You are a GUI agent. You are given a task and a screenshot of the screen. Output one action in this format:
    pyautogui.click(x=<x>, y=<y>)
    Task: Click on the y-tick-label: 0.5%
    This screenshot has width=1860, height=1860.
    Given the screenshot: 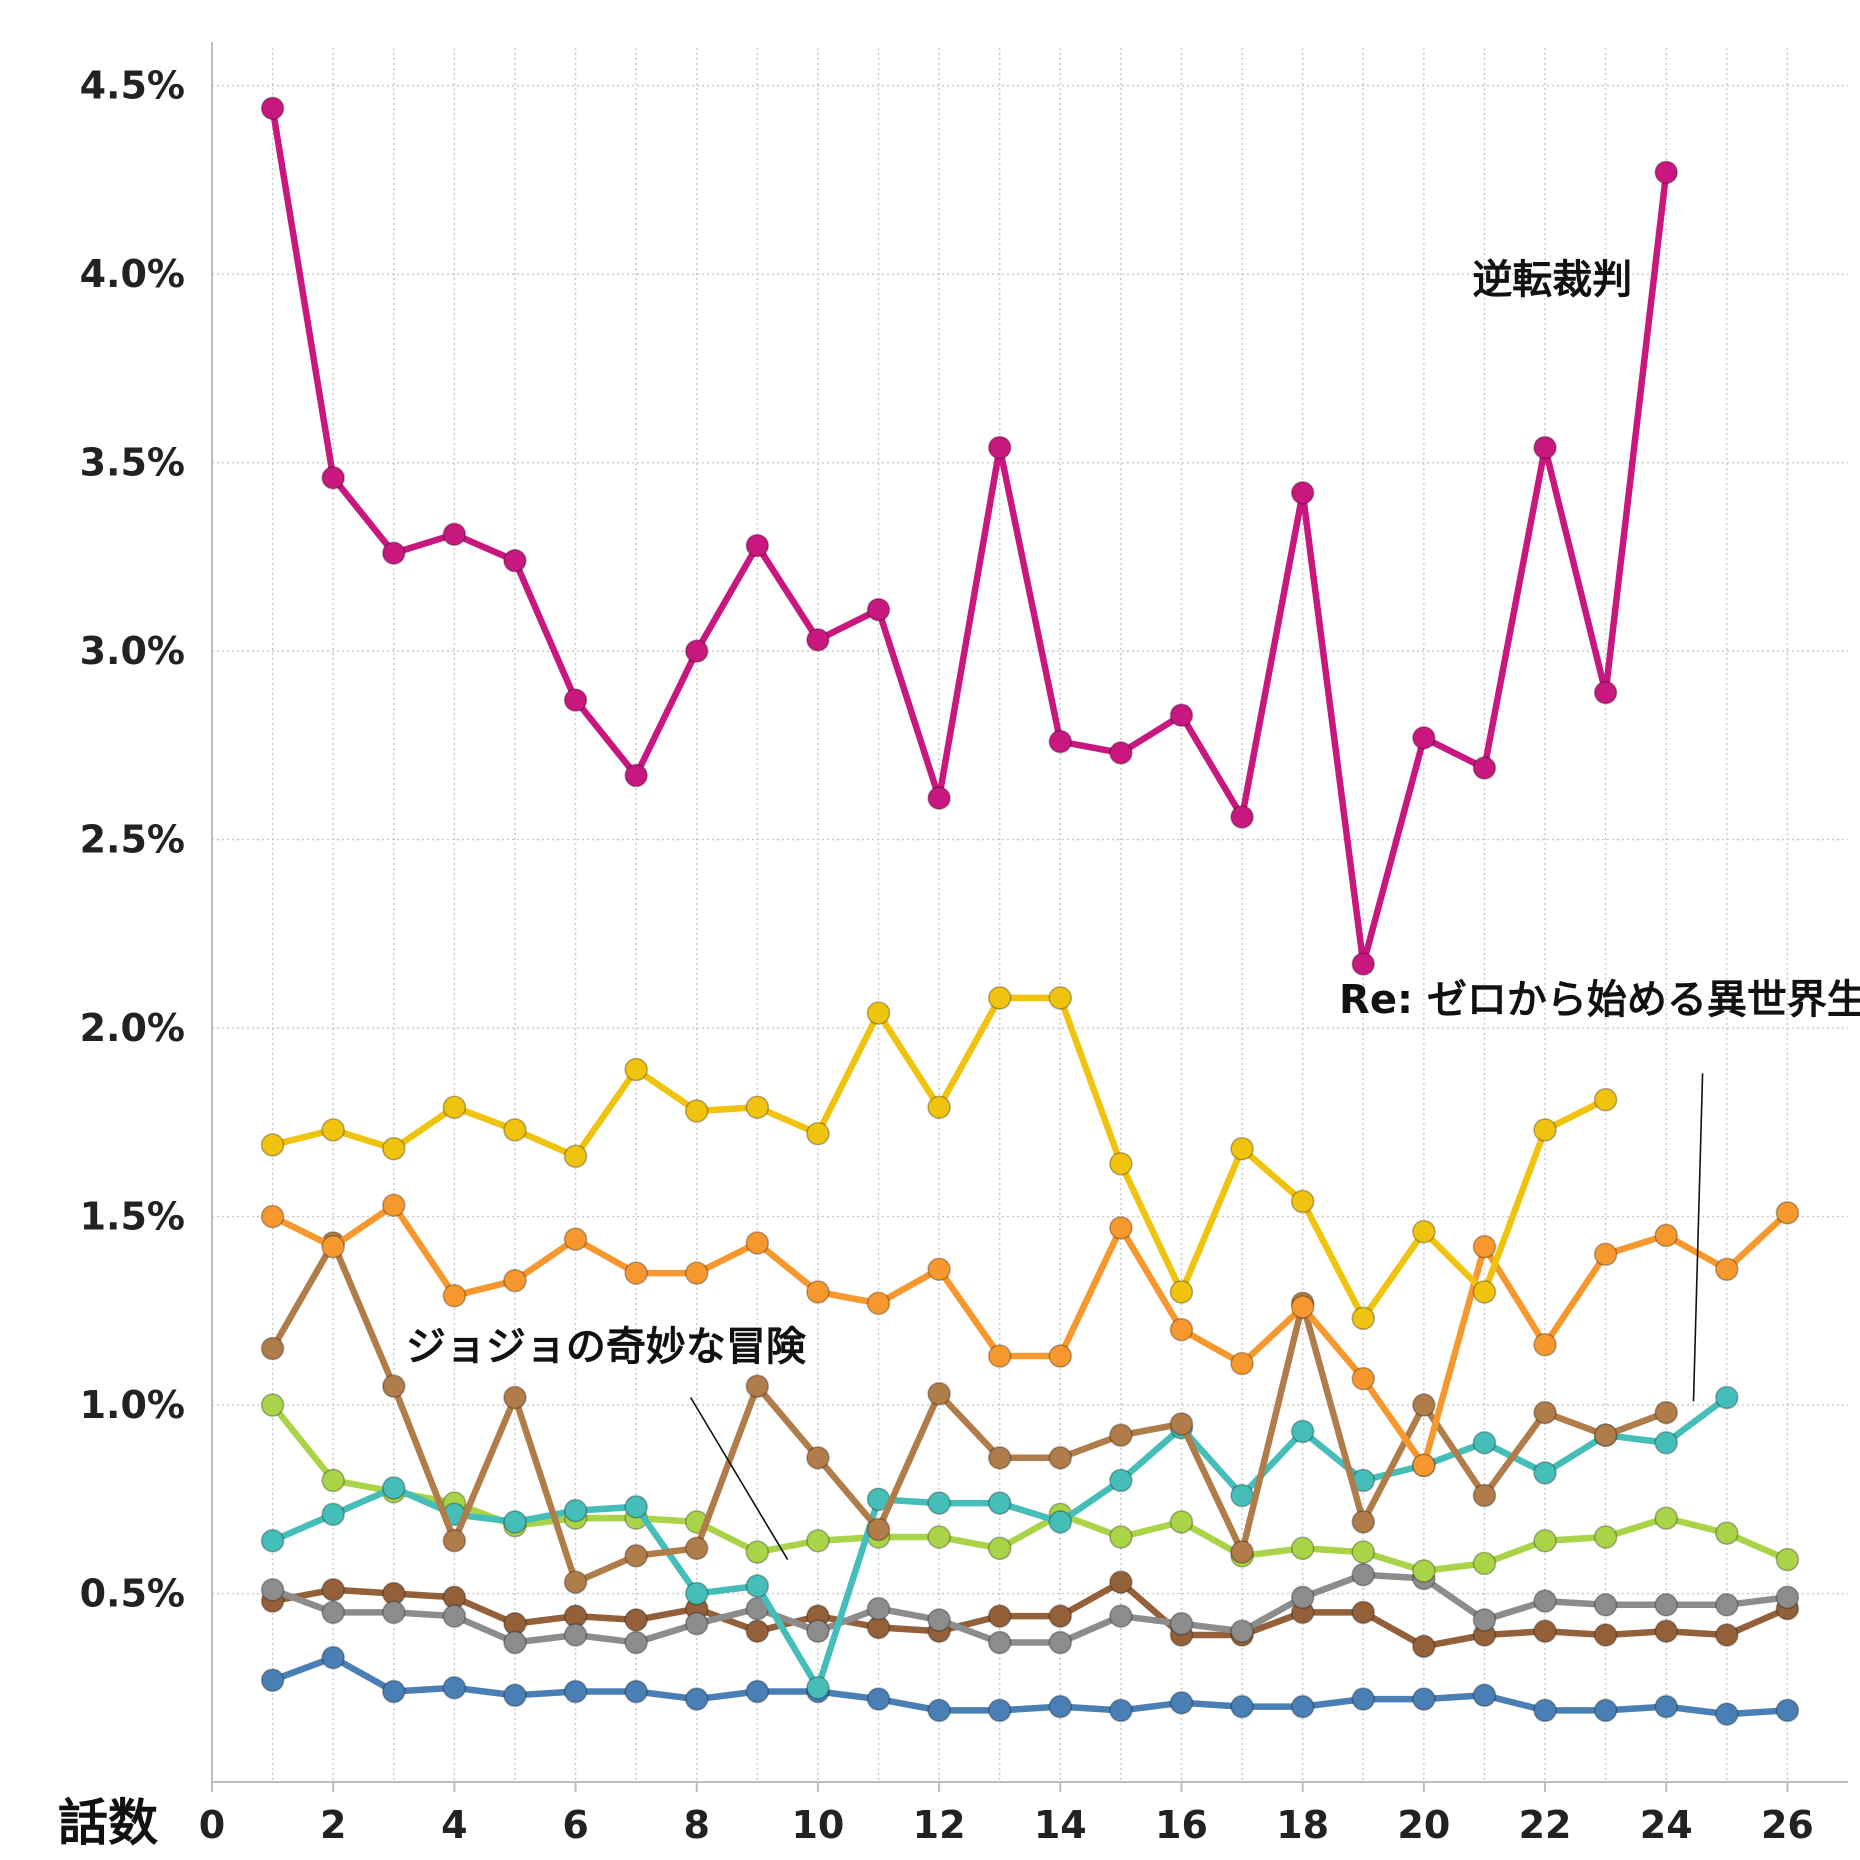 What is the action you would take?
    pyautogui.click(x=132, y=1594)
    